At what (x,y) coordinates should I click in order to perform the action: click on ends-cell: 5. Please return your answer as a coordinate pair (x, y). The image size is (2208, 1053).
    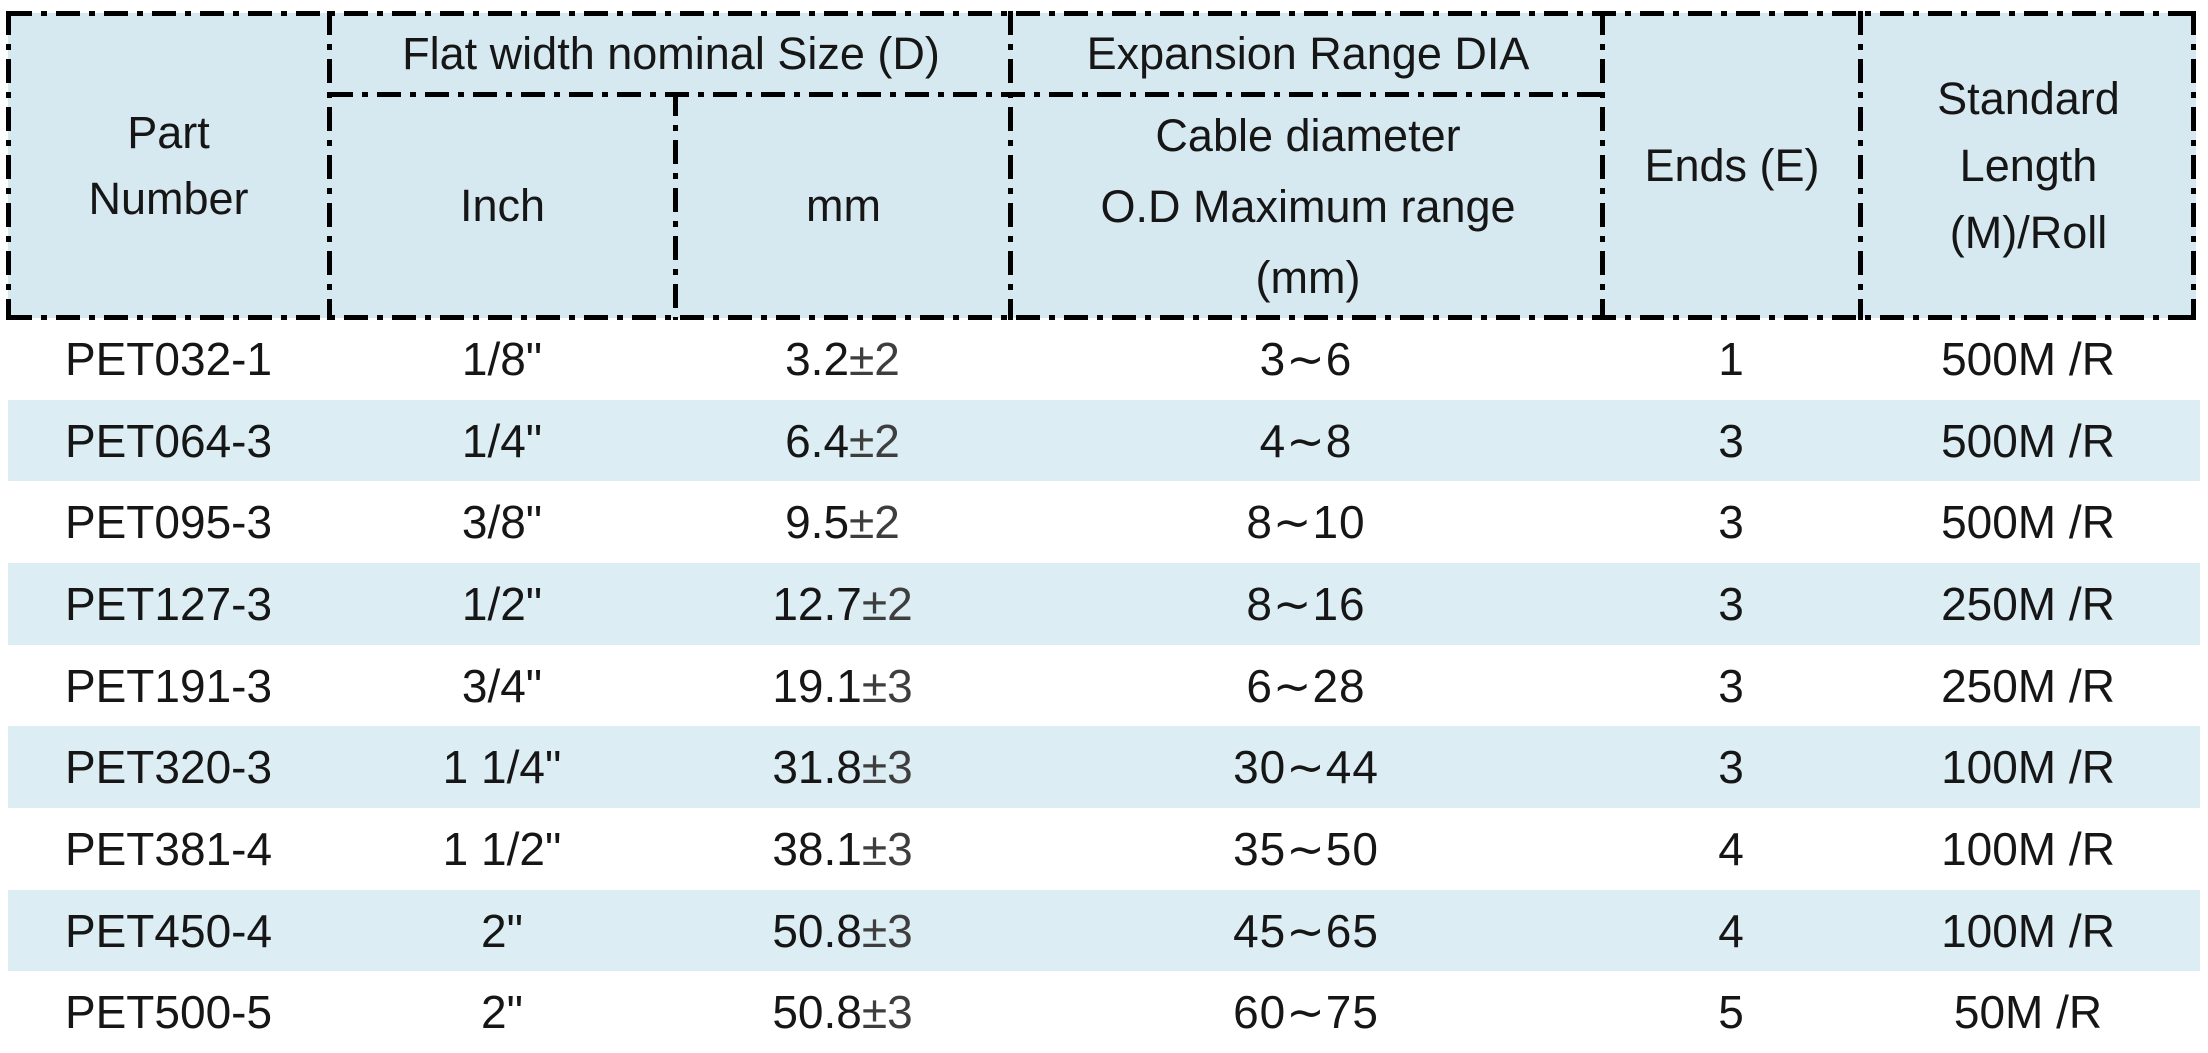
    Looking at the image, I should click on (1731, 1012).